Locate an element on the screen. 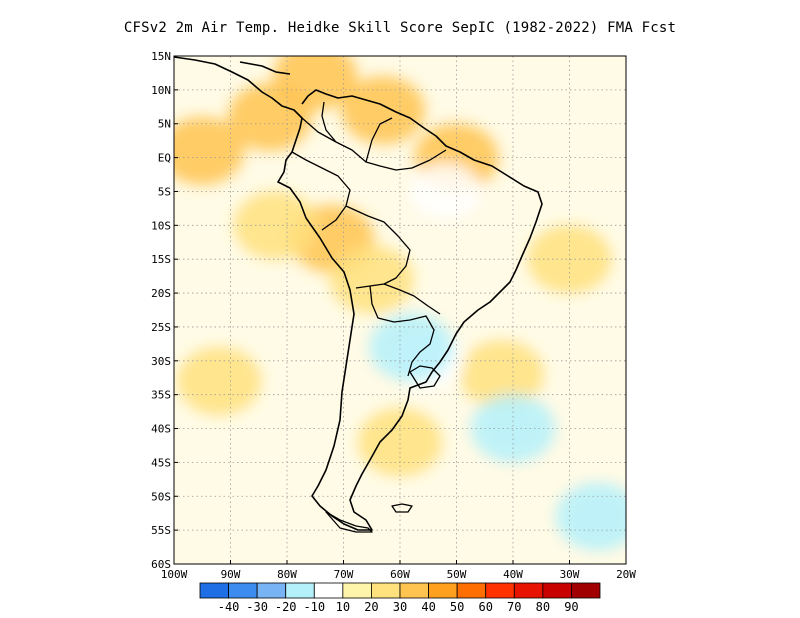 The height and width of the screenshot is (618, 800). falkland-islands is located at coordinates (402, 508).